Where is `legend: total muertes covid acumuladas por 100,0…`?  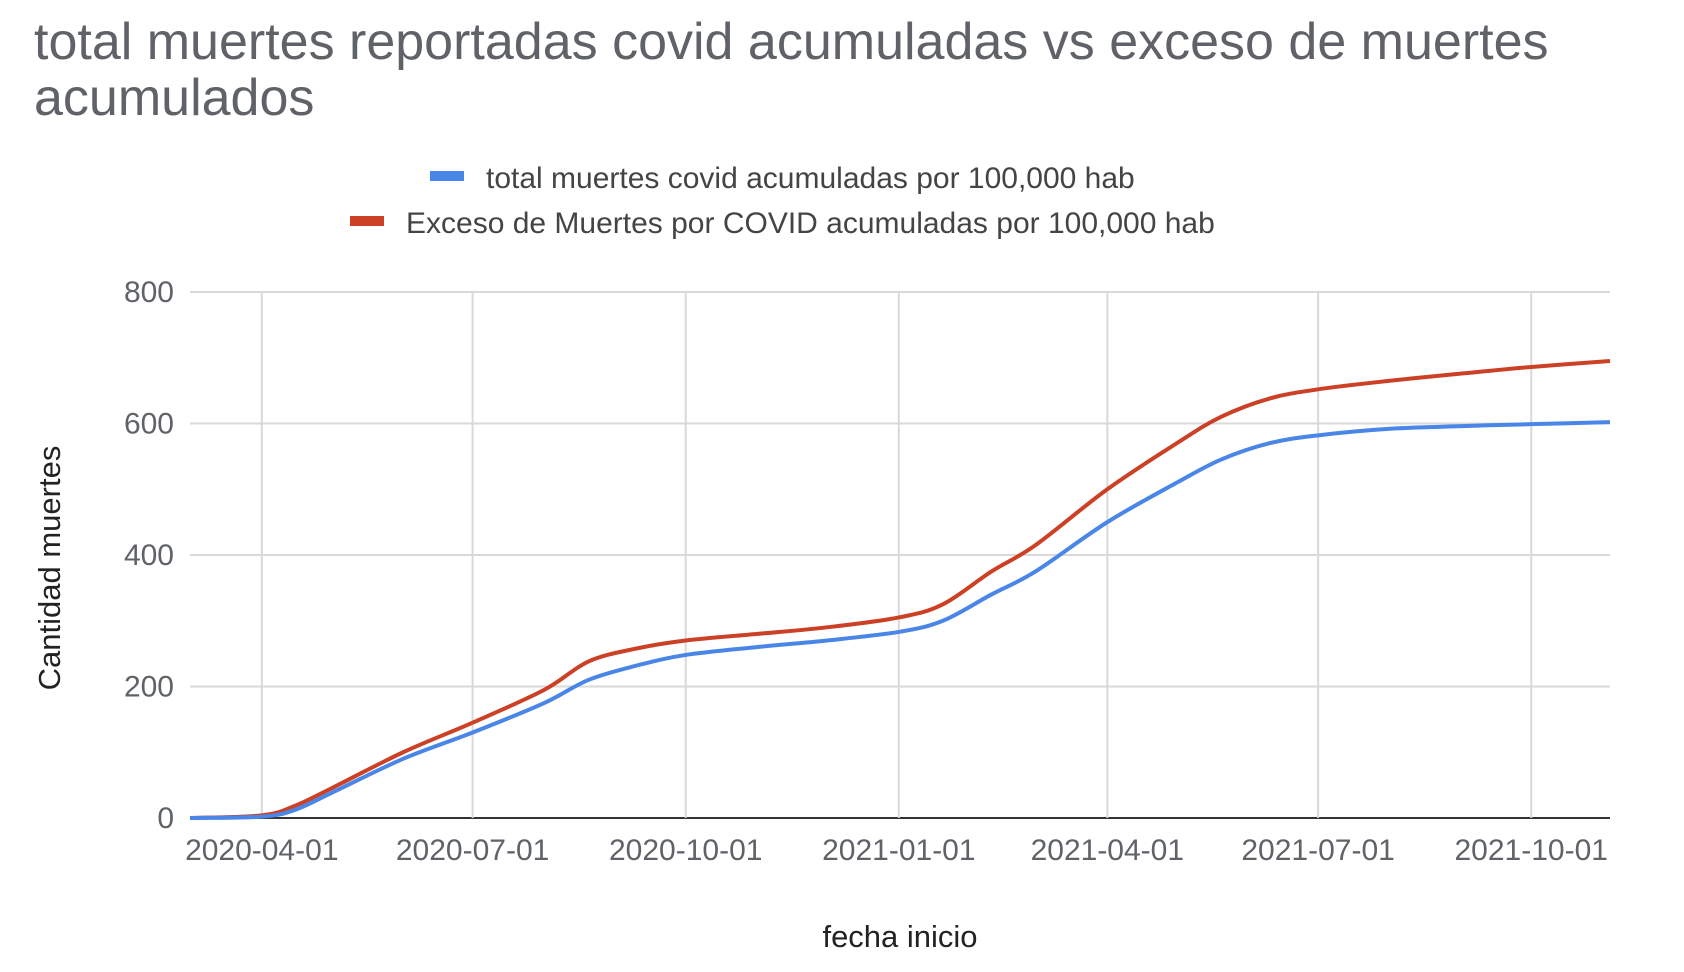
legend: total muertes covid acumuladas por 100,0… is located at coordinates (782, 201).